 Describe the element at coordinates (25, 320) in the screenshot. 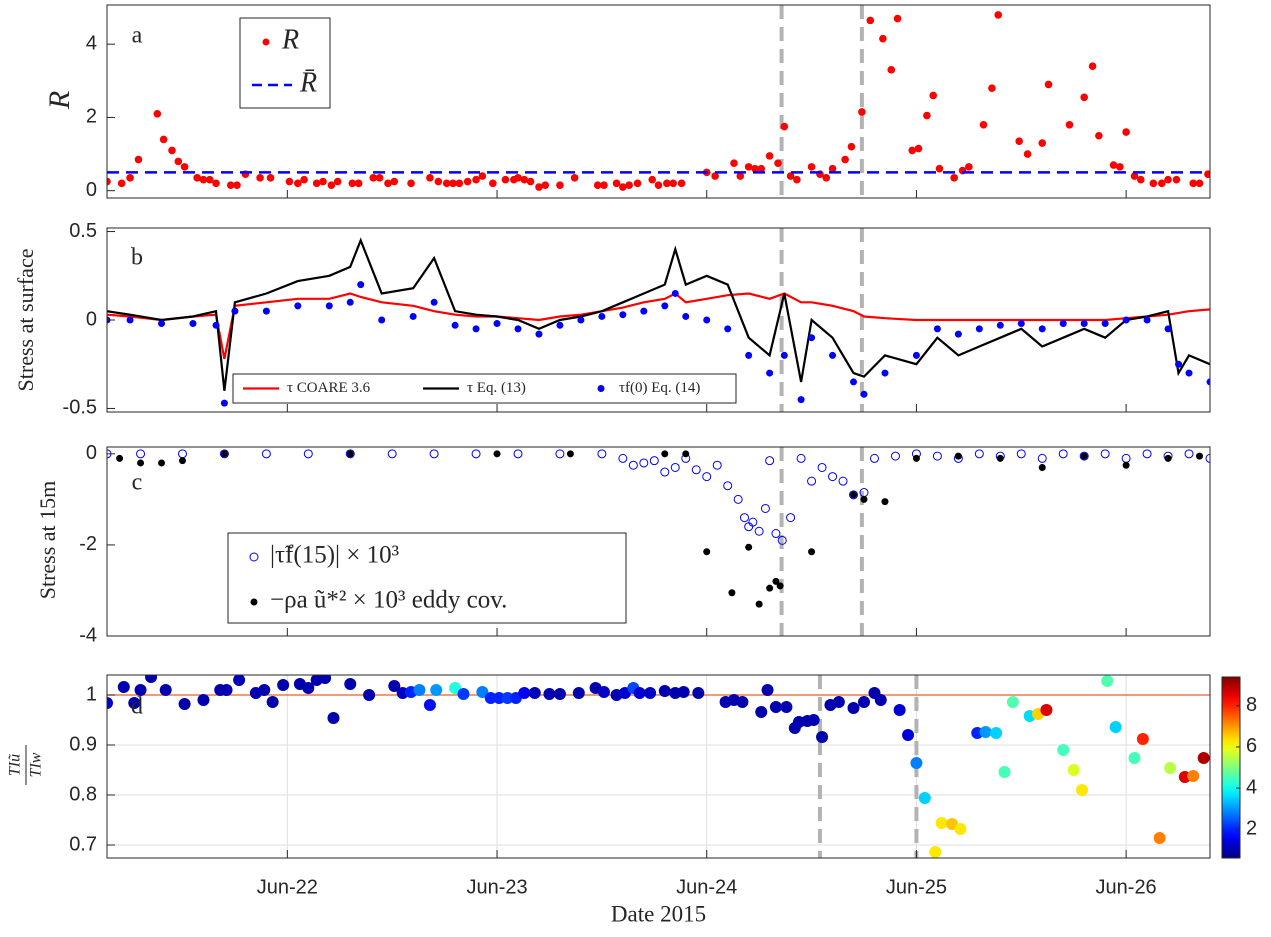

I see `y-axis-label: Stress at surface` at that location.